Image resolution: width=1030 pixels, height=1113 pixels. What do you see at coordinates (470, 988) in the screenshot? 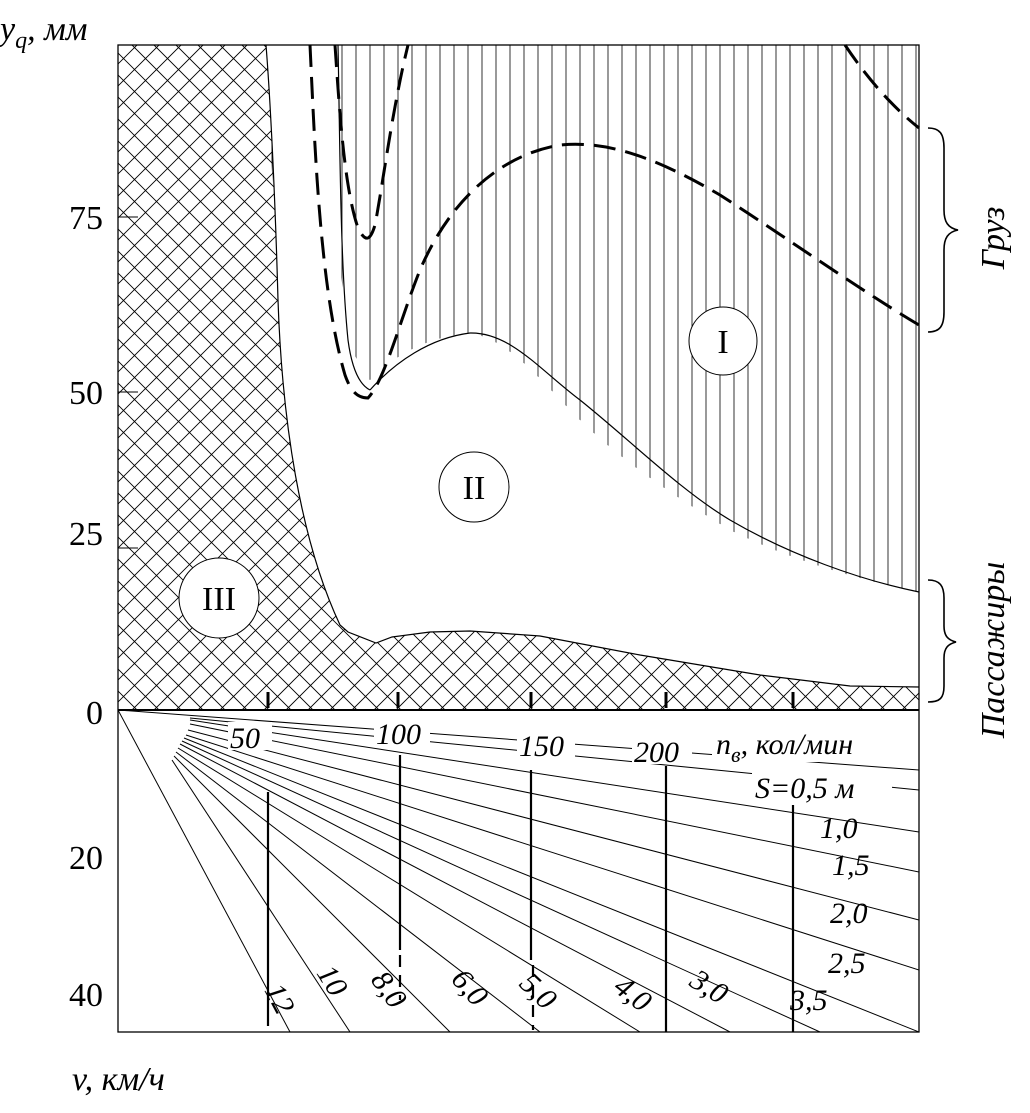
I see `s-label-6-0: 6,0` at bounding box center [470, 988].